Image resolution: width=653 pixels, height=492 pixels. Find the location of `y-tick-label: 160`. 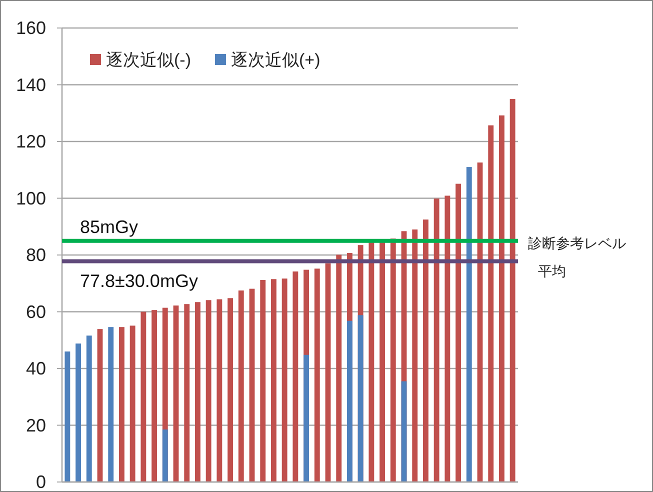

y-tick-label: 160 is located at coordinates (31, 28).